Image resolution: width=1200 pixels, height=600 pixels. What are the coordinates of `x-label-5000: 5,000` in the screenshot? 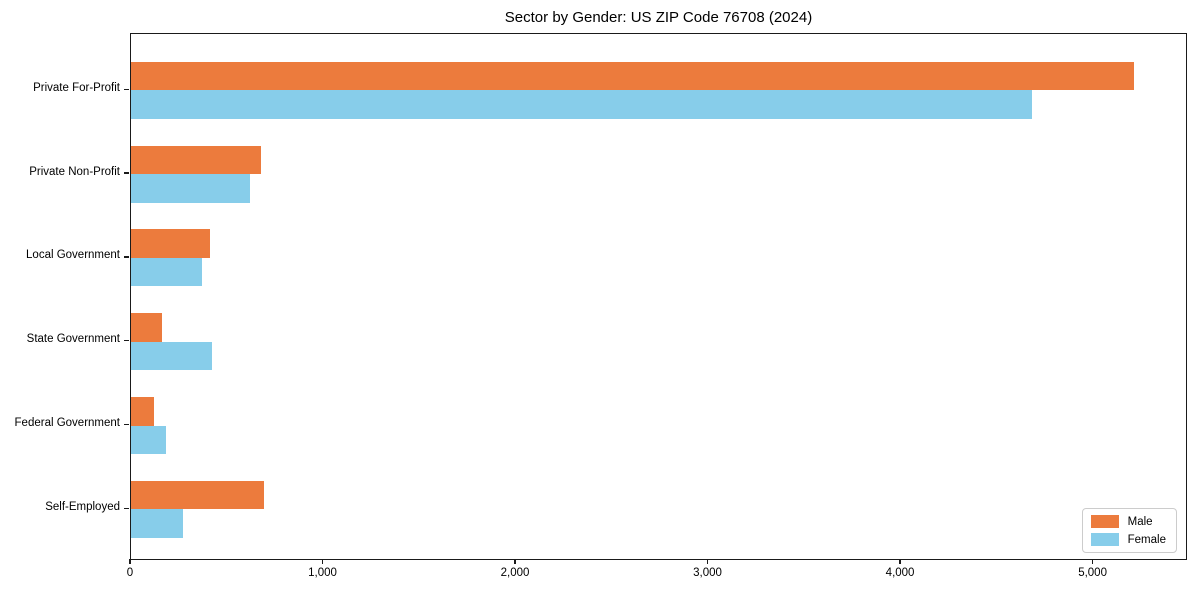 It's located at (1092, 573).